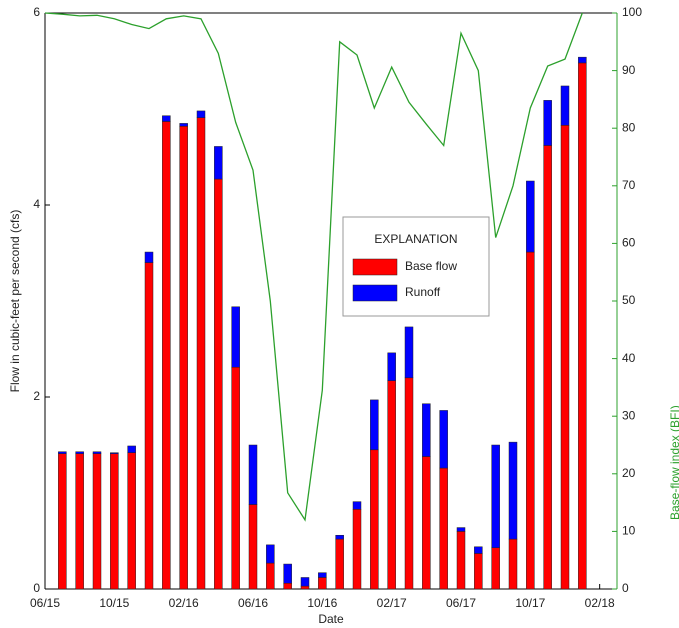 This screenshot has width=679, height=628. What do you see at coordinates (253, 603) in the screenshot?
I see `x-tick-label: 06/16` at bounding box center [253, 603].